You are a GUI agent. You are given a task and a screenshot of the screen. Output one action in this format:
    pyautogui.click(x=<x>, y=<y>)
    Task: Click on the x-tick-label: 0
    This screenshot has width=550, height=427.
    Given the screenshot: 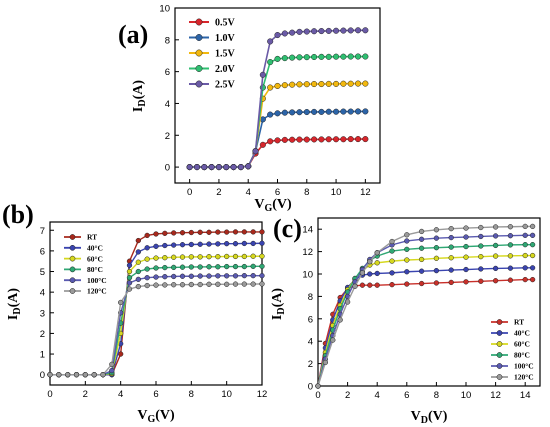 What is the action you would take?
    pyautogui.click(x=317, y=395)
    